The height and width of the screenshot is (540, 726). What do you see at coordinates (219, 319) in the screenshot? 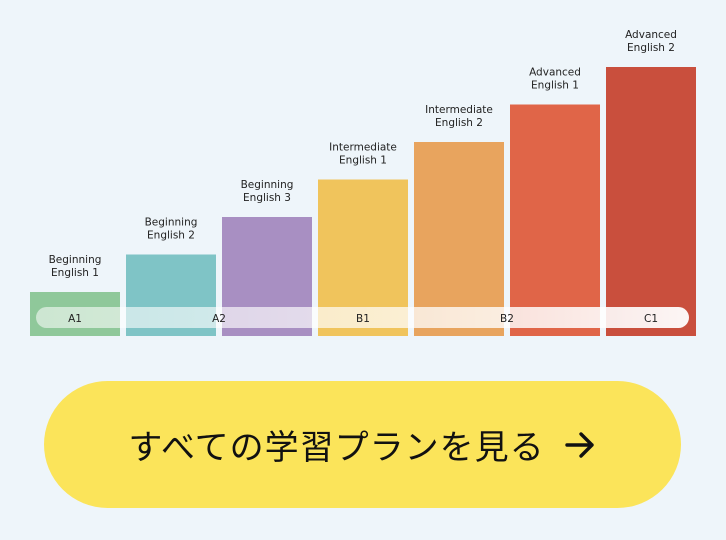
I see `cefr-level-label: A2` at bounding box center [219, 319].